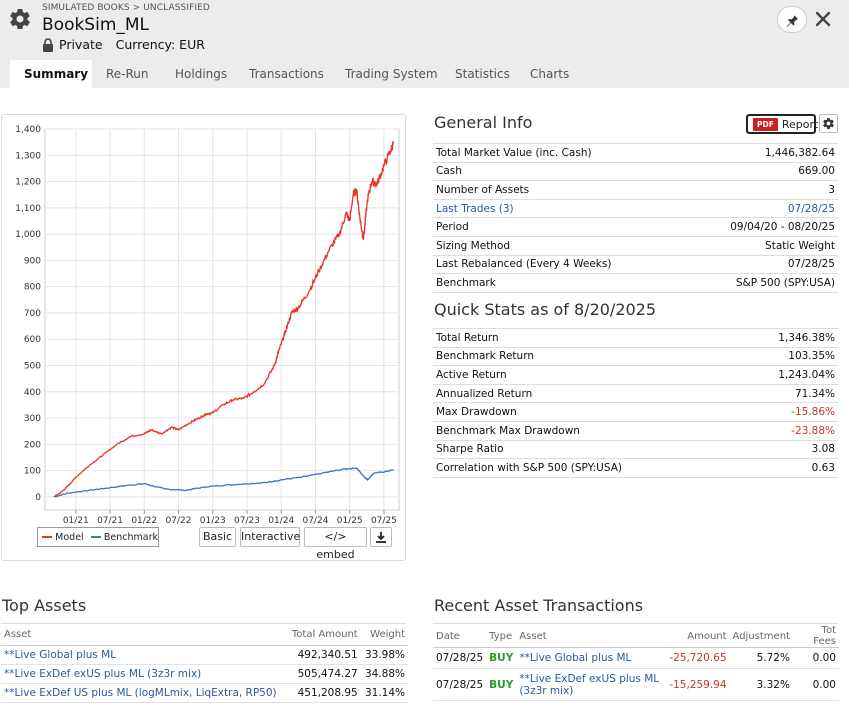 The height and width of the screenshot is (705, 849). I want to click on tx-type: BUY, so click(501, 658).